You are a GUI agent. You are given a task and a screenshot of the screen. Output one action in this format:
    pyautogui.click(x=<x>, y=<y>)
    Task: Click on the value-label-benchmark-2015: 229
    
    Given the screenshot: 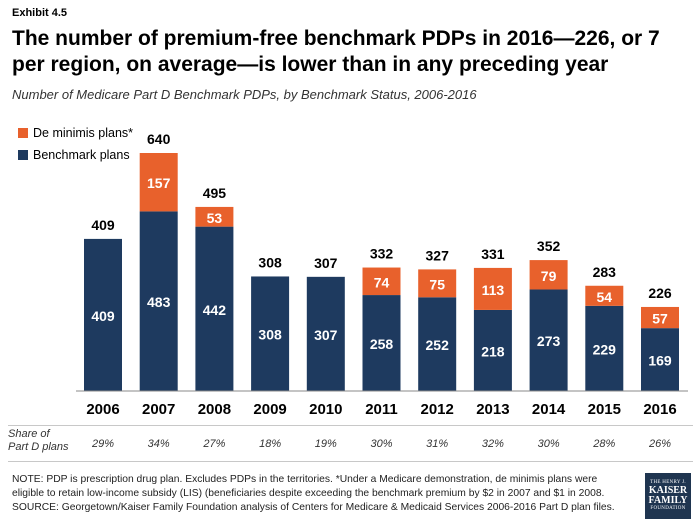 What is the action you would take?
    pyautogui.click(x=605, y=349)
    